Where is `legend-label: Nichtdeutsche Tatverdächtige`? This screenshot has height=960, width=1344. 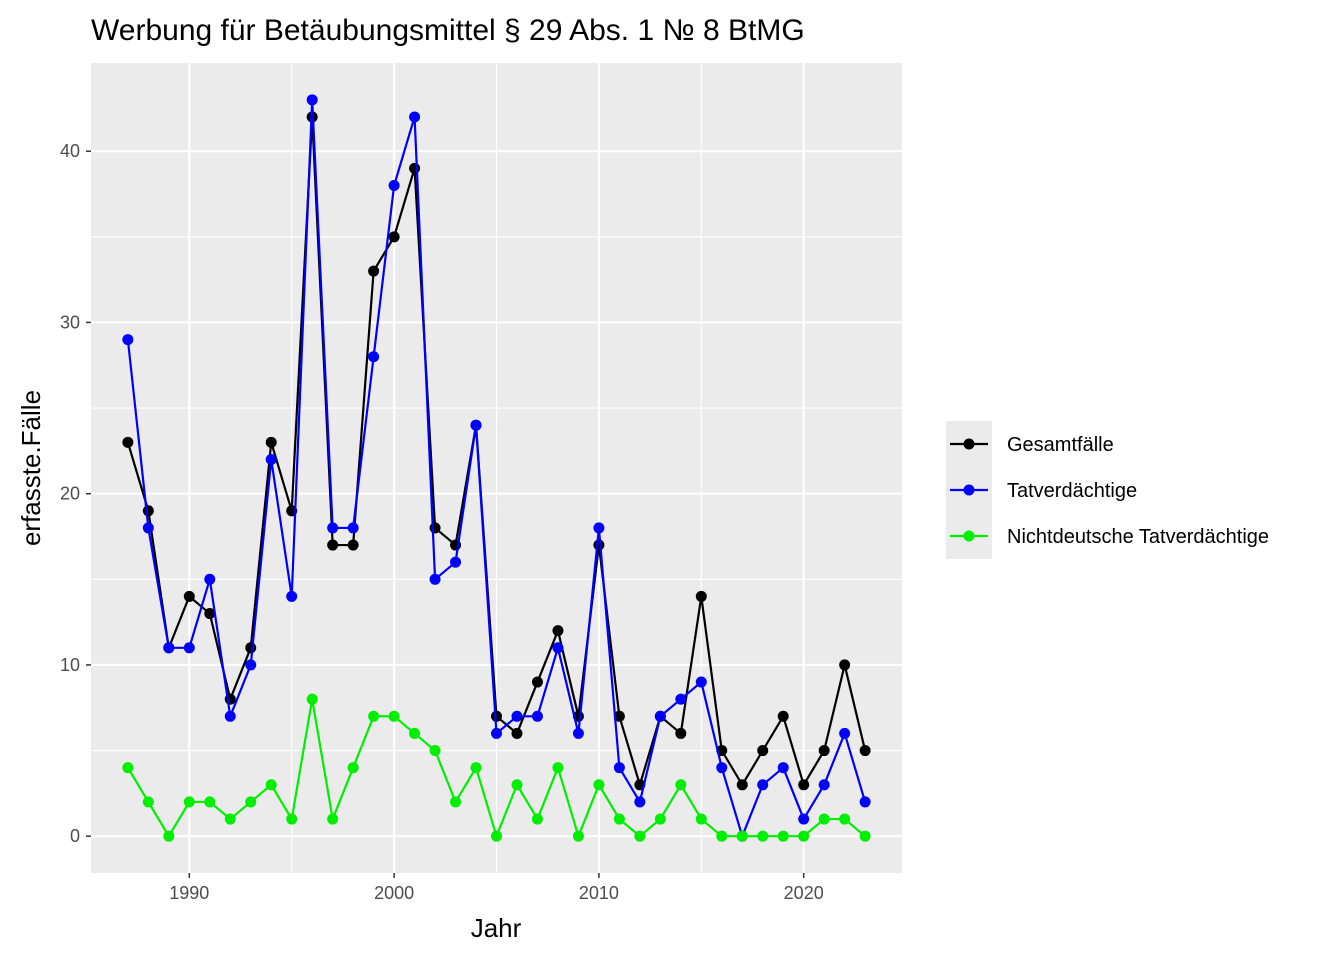
legend-label: Nichtdeutsche Tatverdächtige is located at coordinates (1138, 537).